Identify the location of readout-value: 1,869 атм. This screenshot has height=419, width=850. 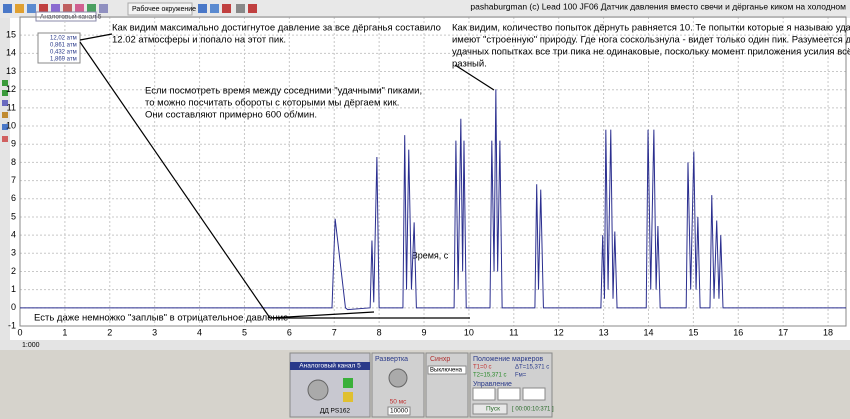
(63, 60).